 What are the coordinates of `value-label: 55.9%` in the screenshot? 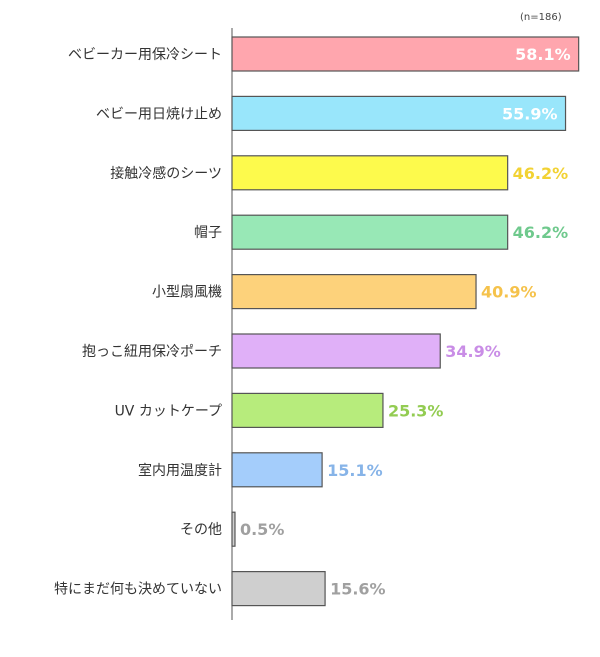 It's located at (530, 113).